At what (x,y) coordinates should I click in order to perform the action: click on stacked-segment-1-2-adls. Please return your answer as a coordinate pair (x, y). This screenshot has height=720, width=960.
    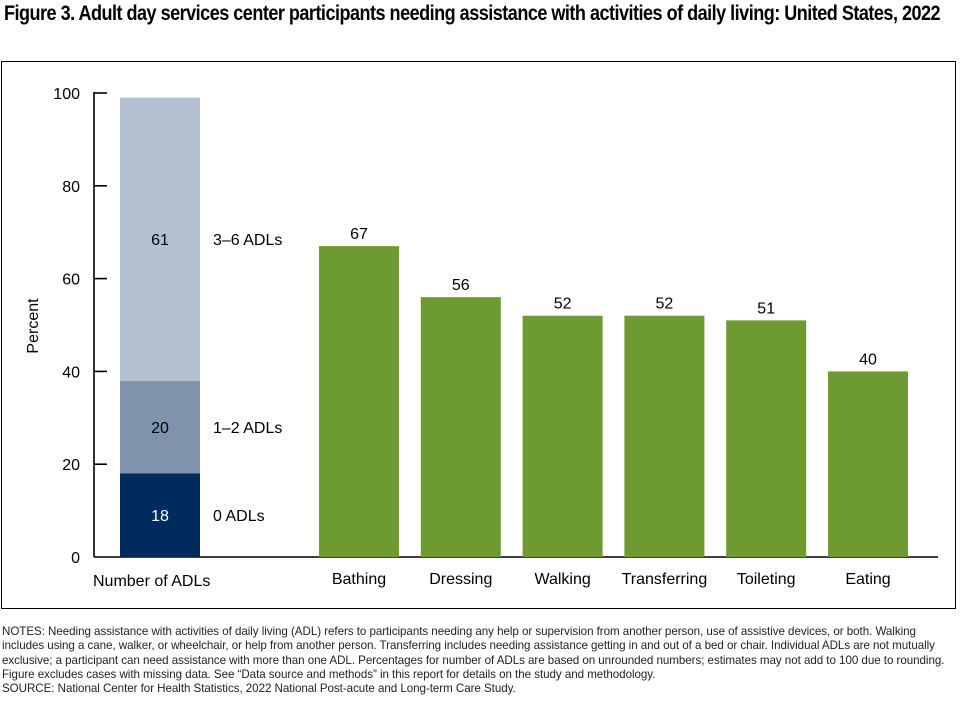
    Looking at the image, I should click on (160, 427).